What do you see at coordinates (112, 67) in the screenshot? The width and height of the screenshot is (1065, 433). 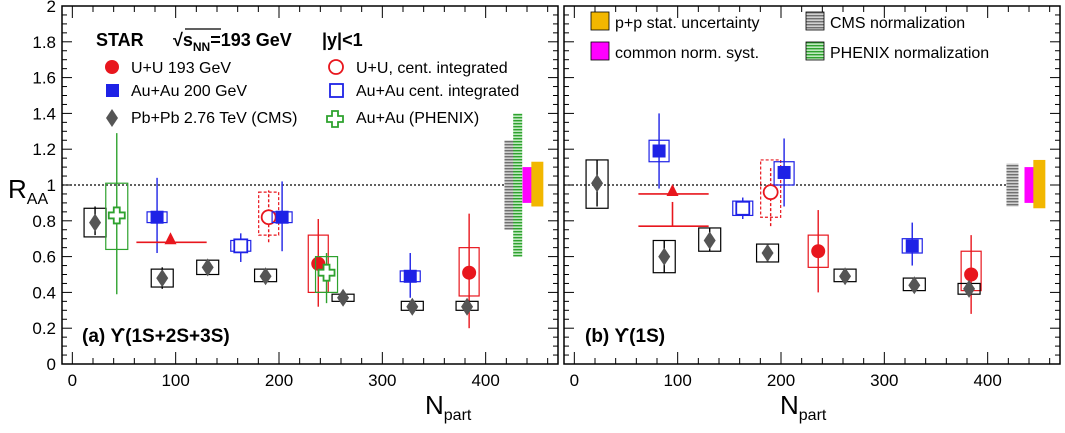 I see `legend-marker-uu` at bounding box center [112, 67].